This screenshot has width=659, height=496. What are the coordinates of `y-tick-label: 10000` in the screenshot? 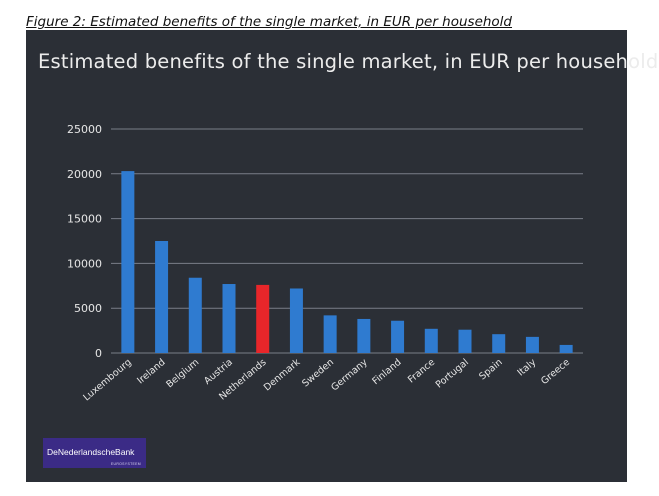 It's located at (84, 263).